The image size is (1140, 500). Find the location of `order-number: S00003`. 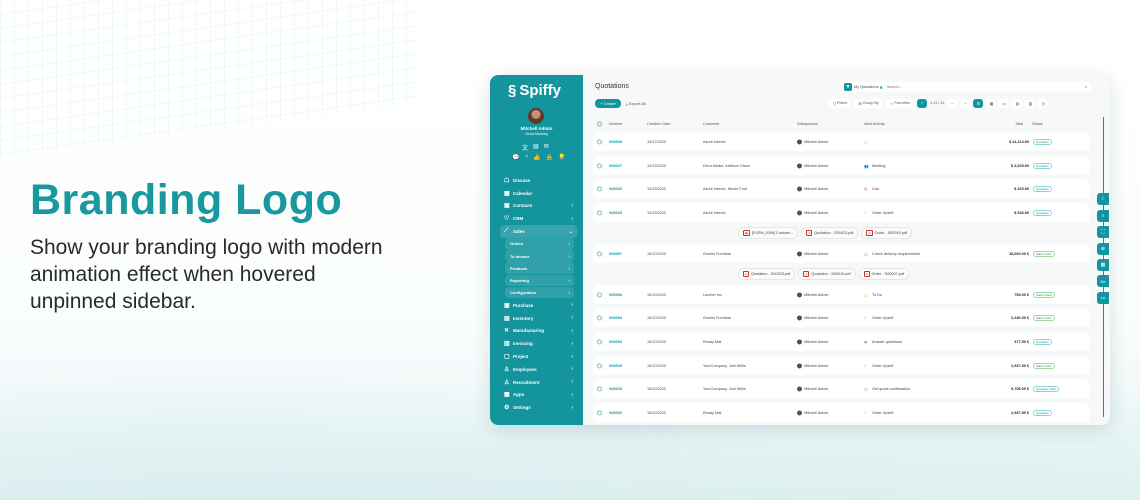

order-number: S00003 is located at coordinates (616, 341).